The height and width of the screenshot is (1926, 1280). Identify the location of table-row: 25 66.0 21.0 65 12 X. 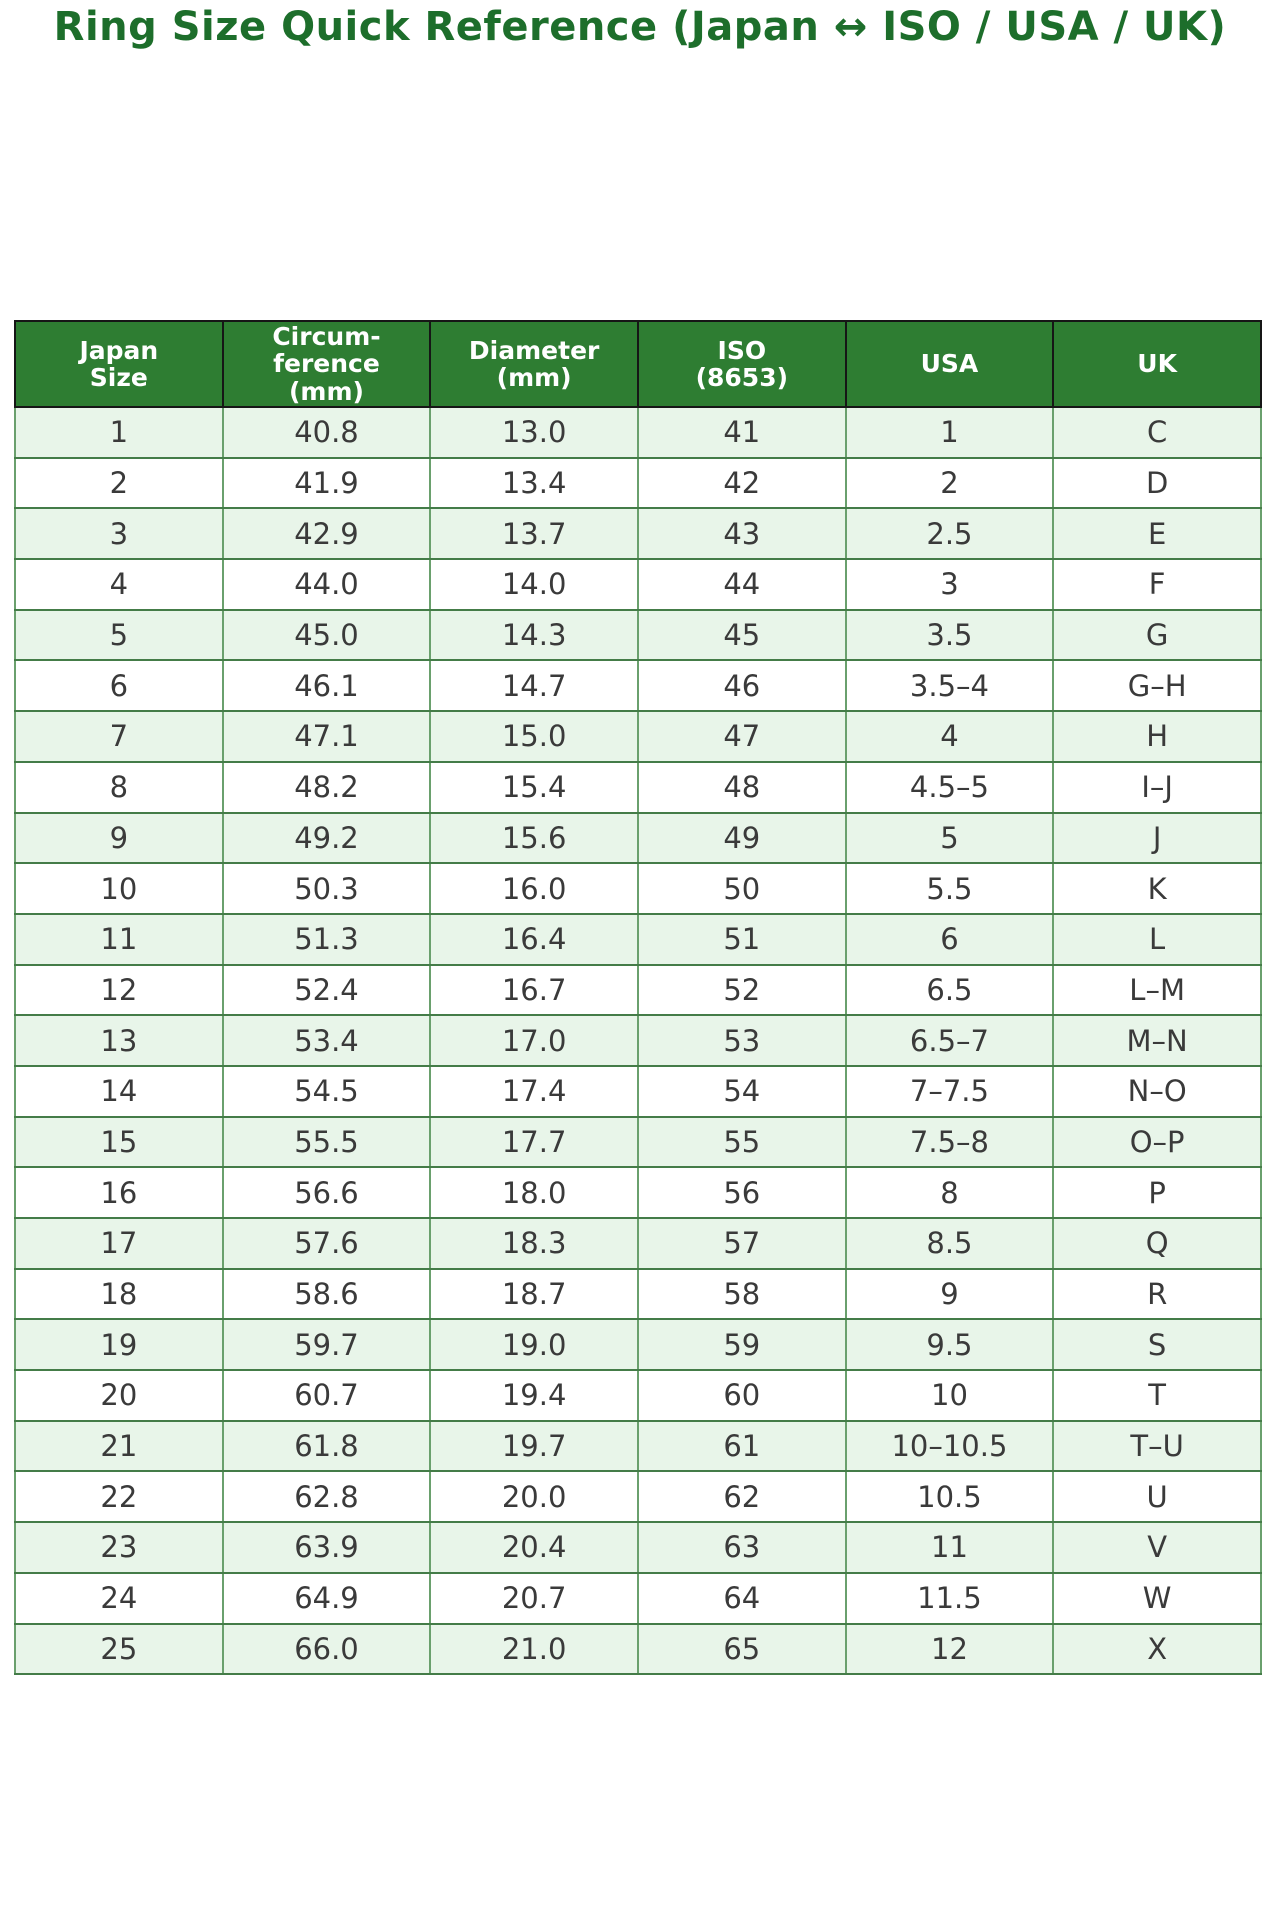
(638, 1649).